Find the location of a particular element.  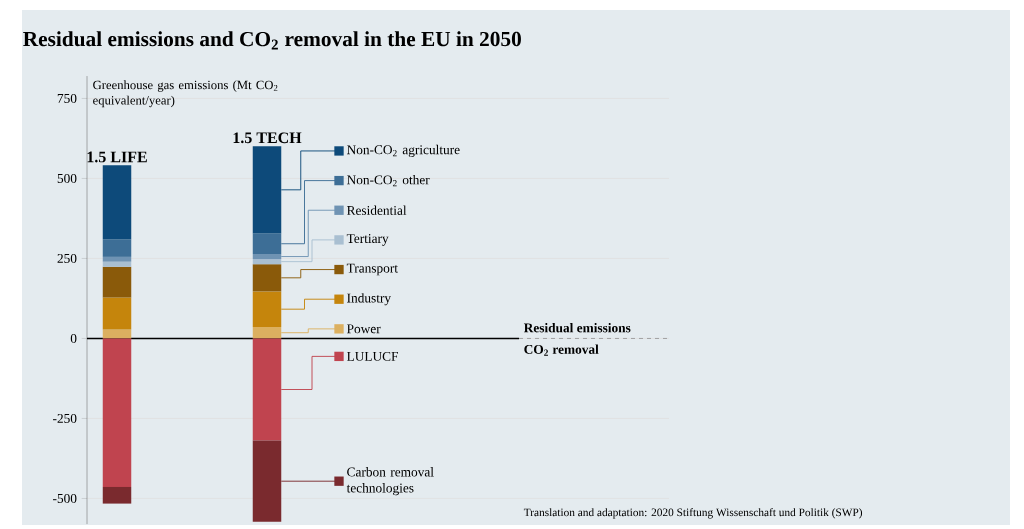

legend-label: Tertiary is located at coordinates (367, 240).